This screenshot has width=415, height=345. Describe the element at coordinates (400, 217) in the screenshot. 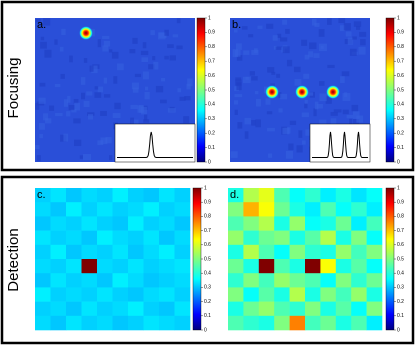

I see `colorbar-tick-label: 0.8` at that location.